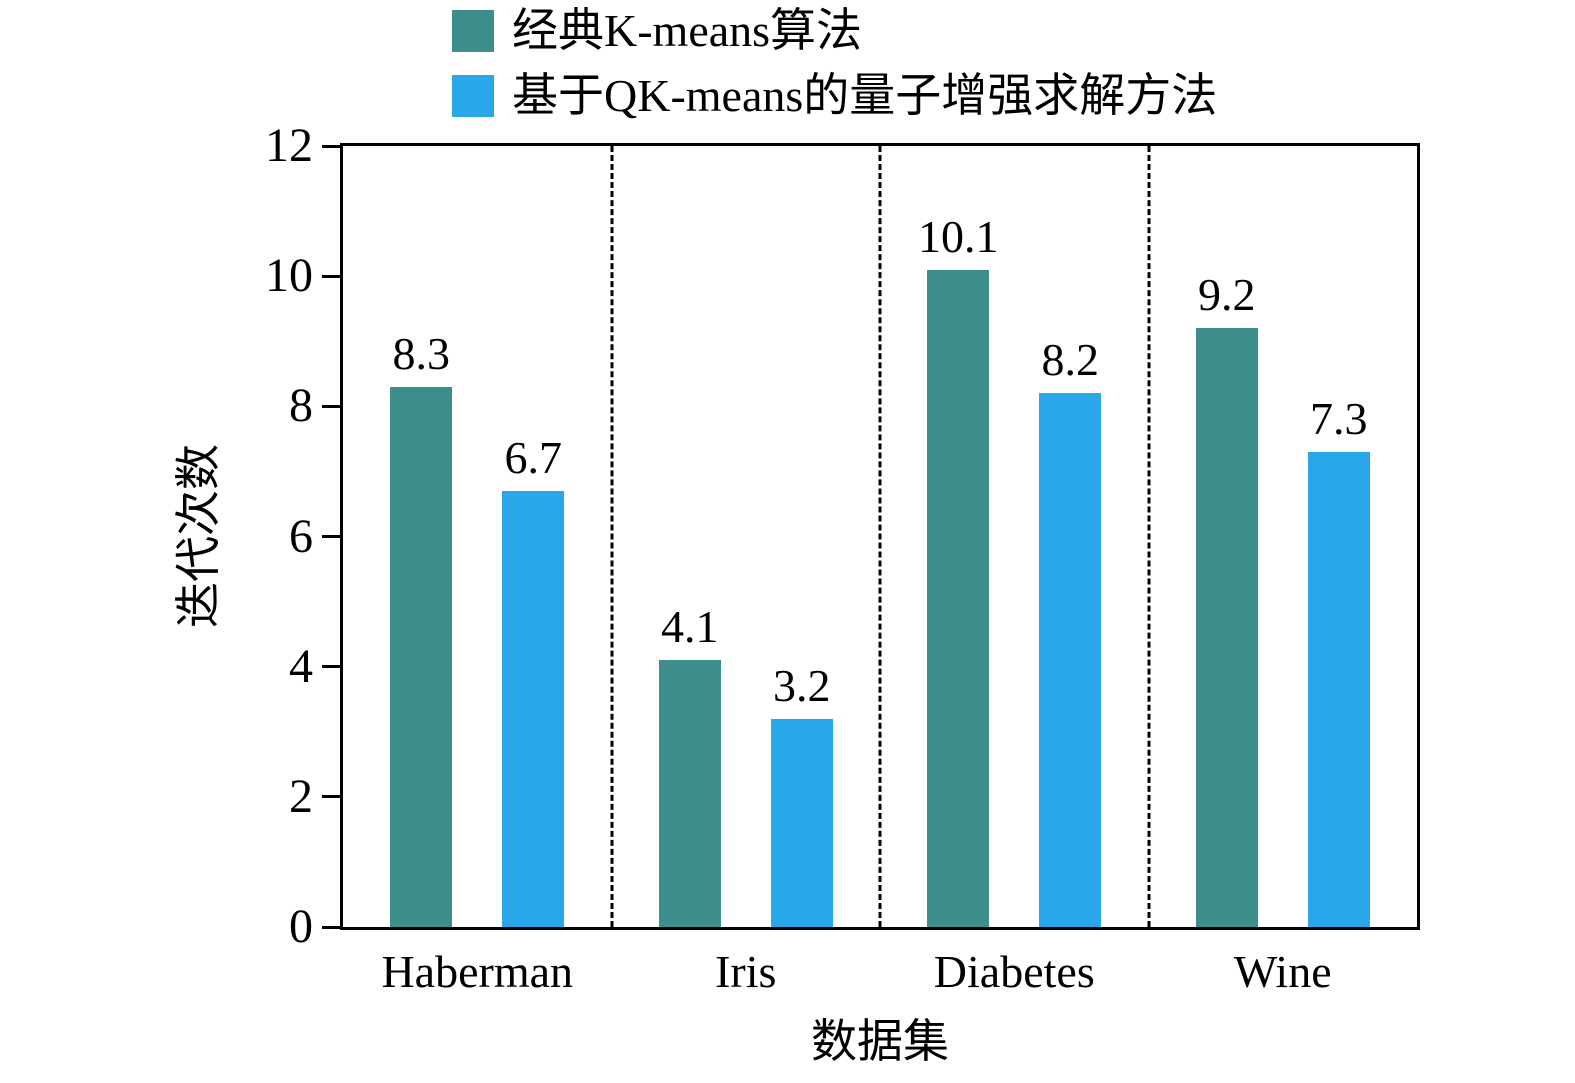 The height and width of the screenshot is (1083, 1575). What do you see at coordinates (746, 971) in the screenshot?
I see `category-label-iris: Iris` at bounding box center [746, 971].